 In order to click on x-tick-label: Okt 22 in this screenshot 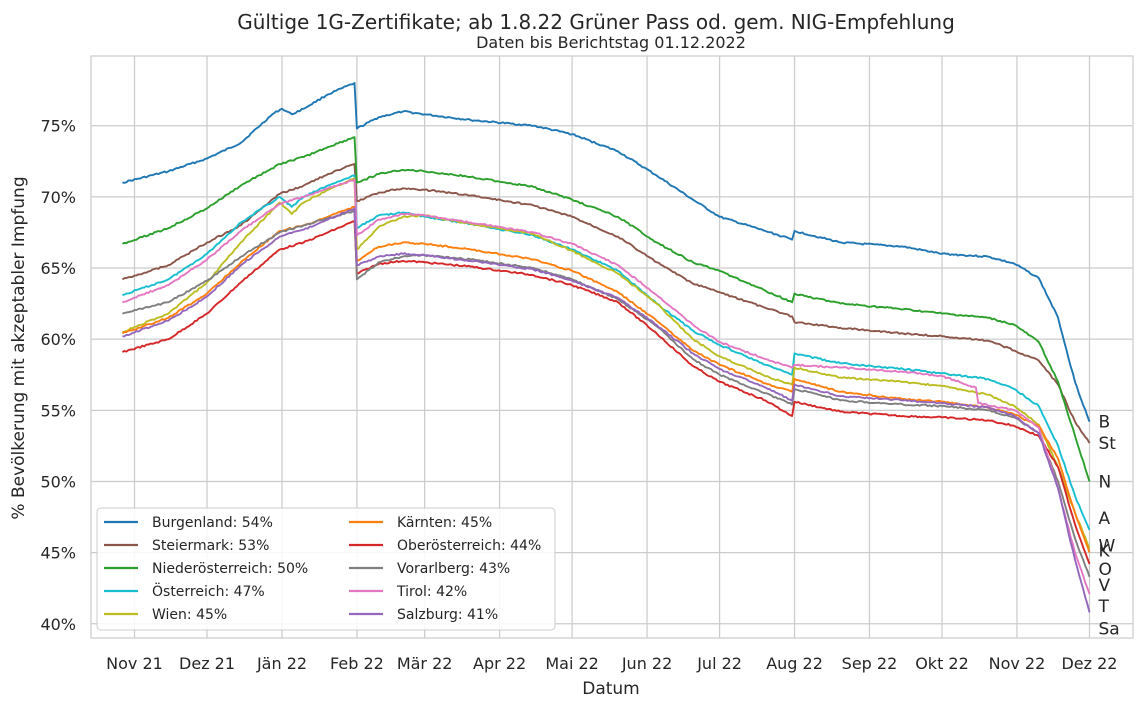, I will do `click(942, 663)`.